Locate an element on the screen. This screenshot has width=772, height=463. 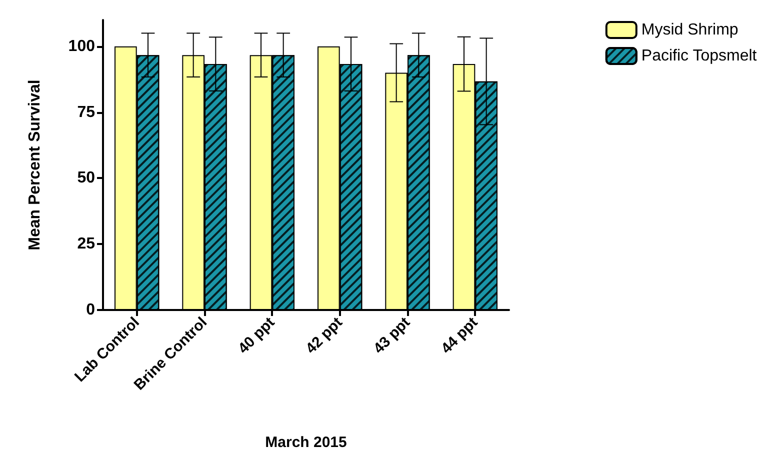
y-axis-title: Mean Percent Survival is located at coordinates (35, 165).